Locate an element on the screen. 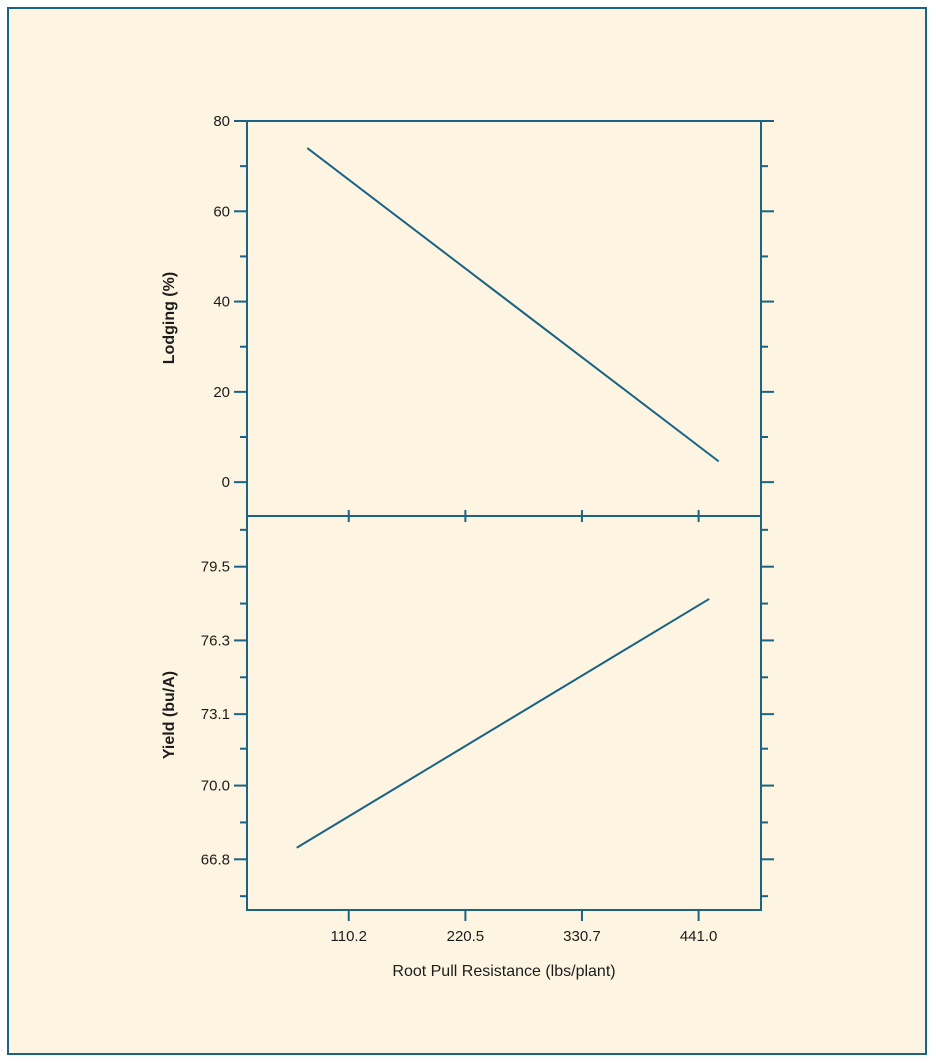 The width and height of the screenshot is (936, 1063). yield-y-tick-label-2: 73.1 is located at coordinates (215, 714).